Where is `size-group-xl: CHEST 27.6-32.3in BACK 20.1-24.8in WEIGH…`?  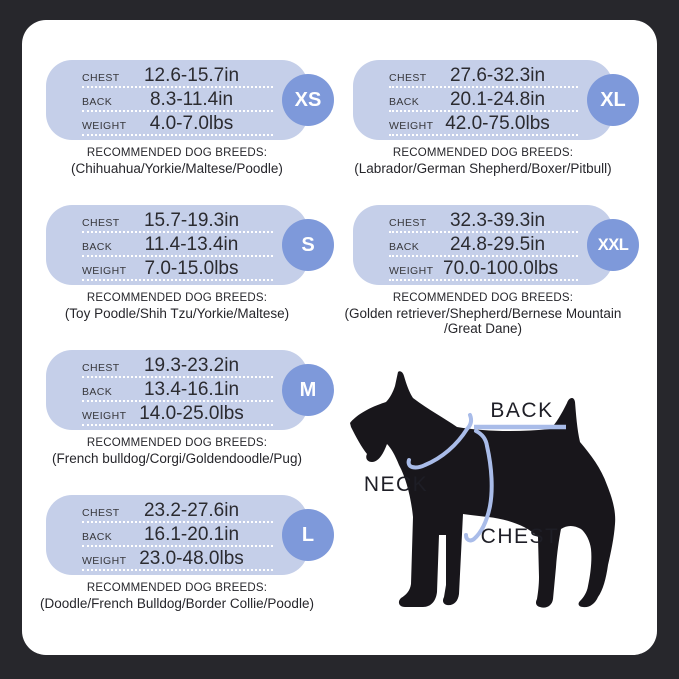
size-group-xl: CHEST 27.6-32.3in BACK 20.1-24.8in WEIGH… is located at coordinates (496, 118).